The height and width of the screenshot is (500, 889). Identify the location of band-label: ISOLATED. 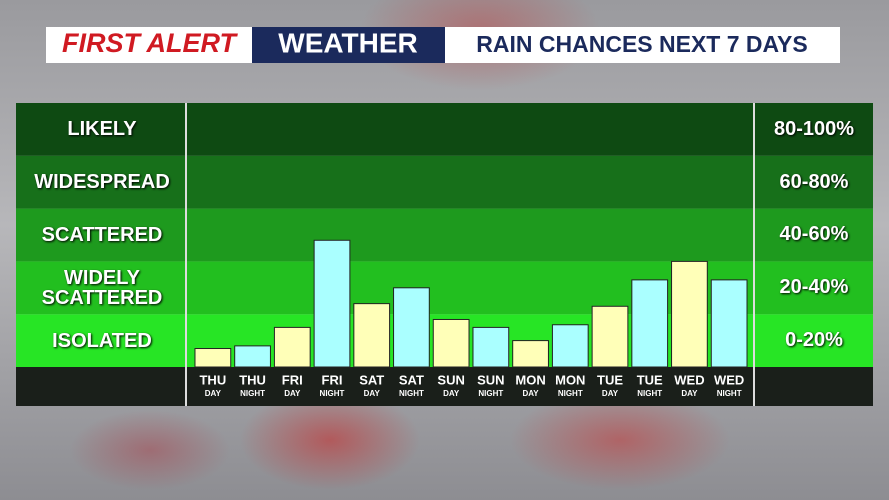
(102, 340).